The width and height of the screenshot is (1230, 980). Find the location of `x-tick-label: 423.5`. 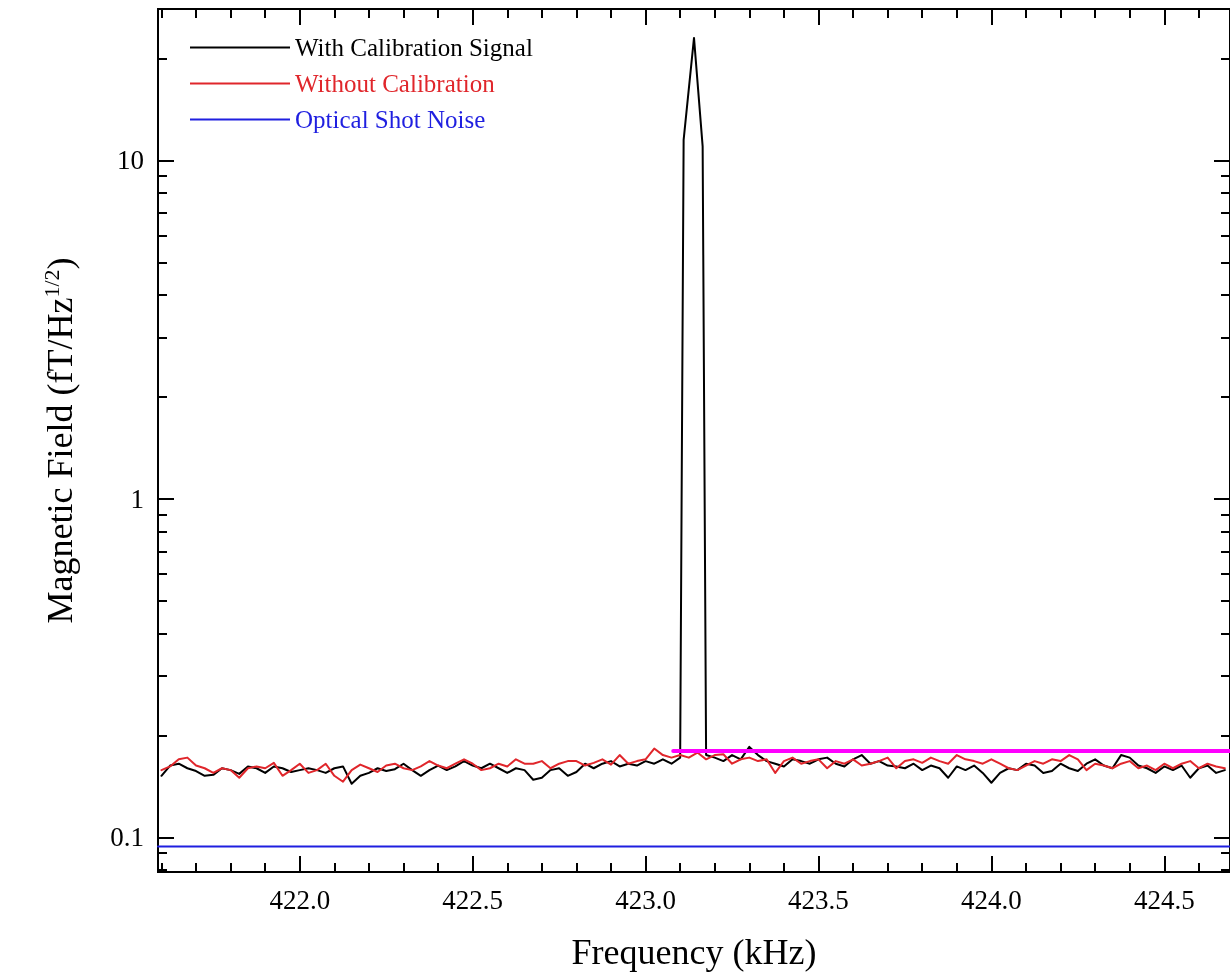

x-tick-label: 423.5 is located at coordinates (818, 899).